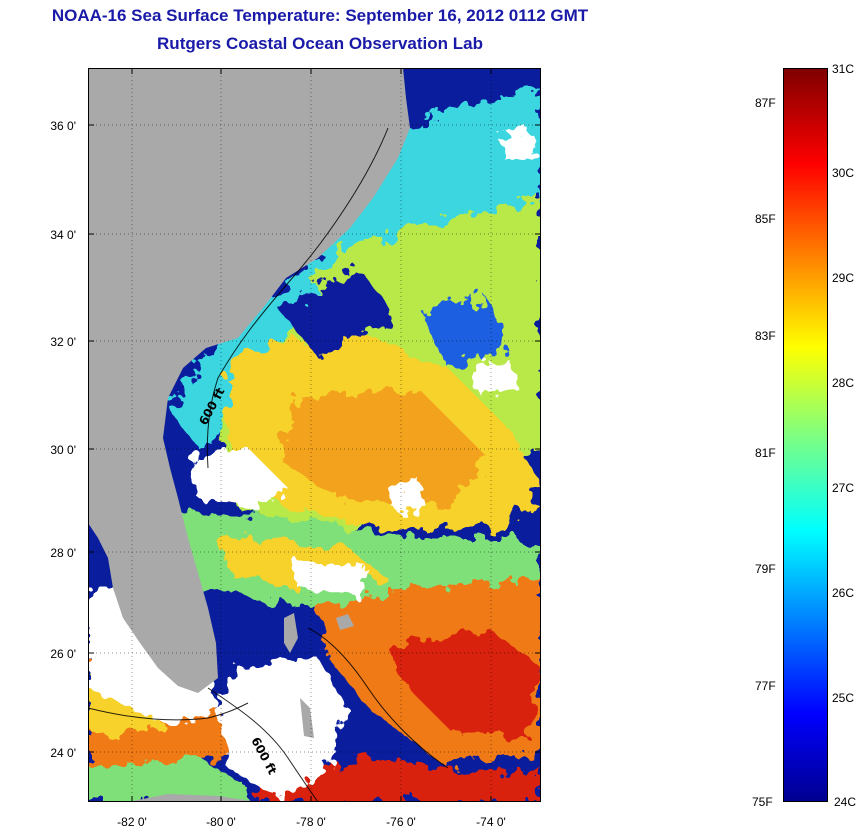 Image resolution: width=865 pixels, height=832 pixels. Describe the element at coordinates (491, 822) in the screenshot. I see `lon-label-74: -74 0'` at that location.